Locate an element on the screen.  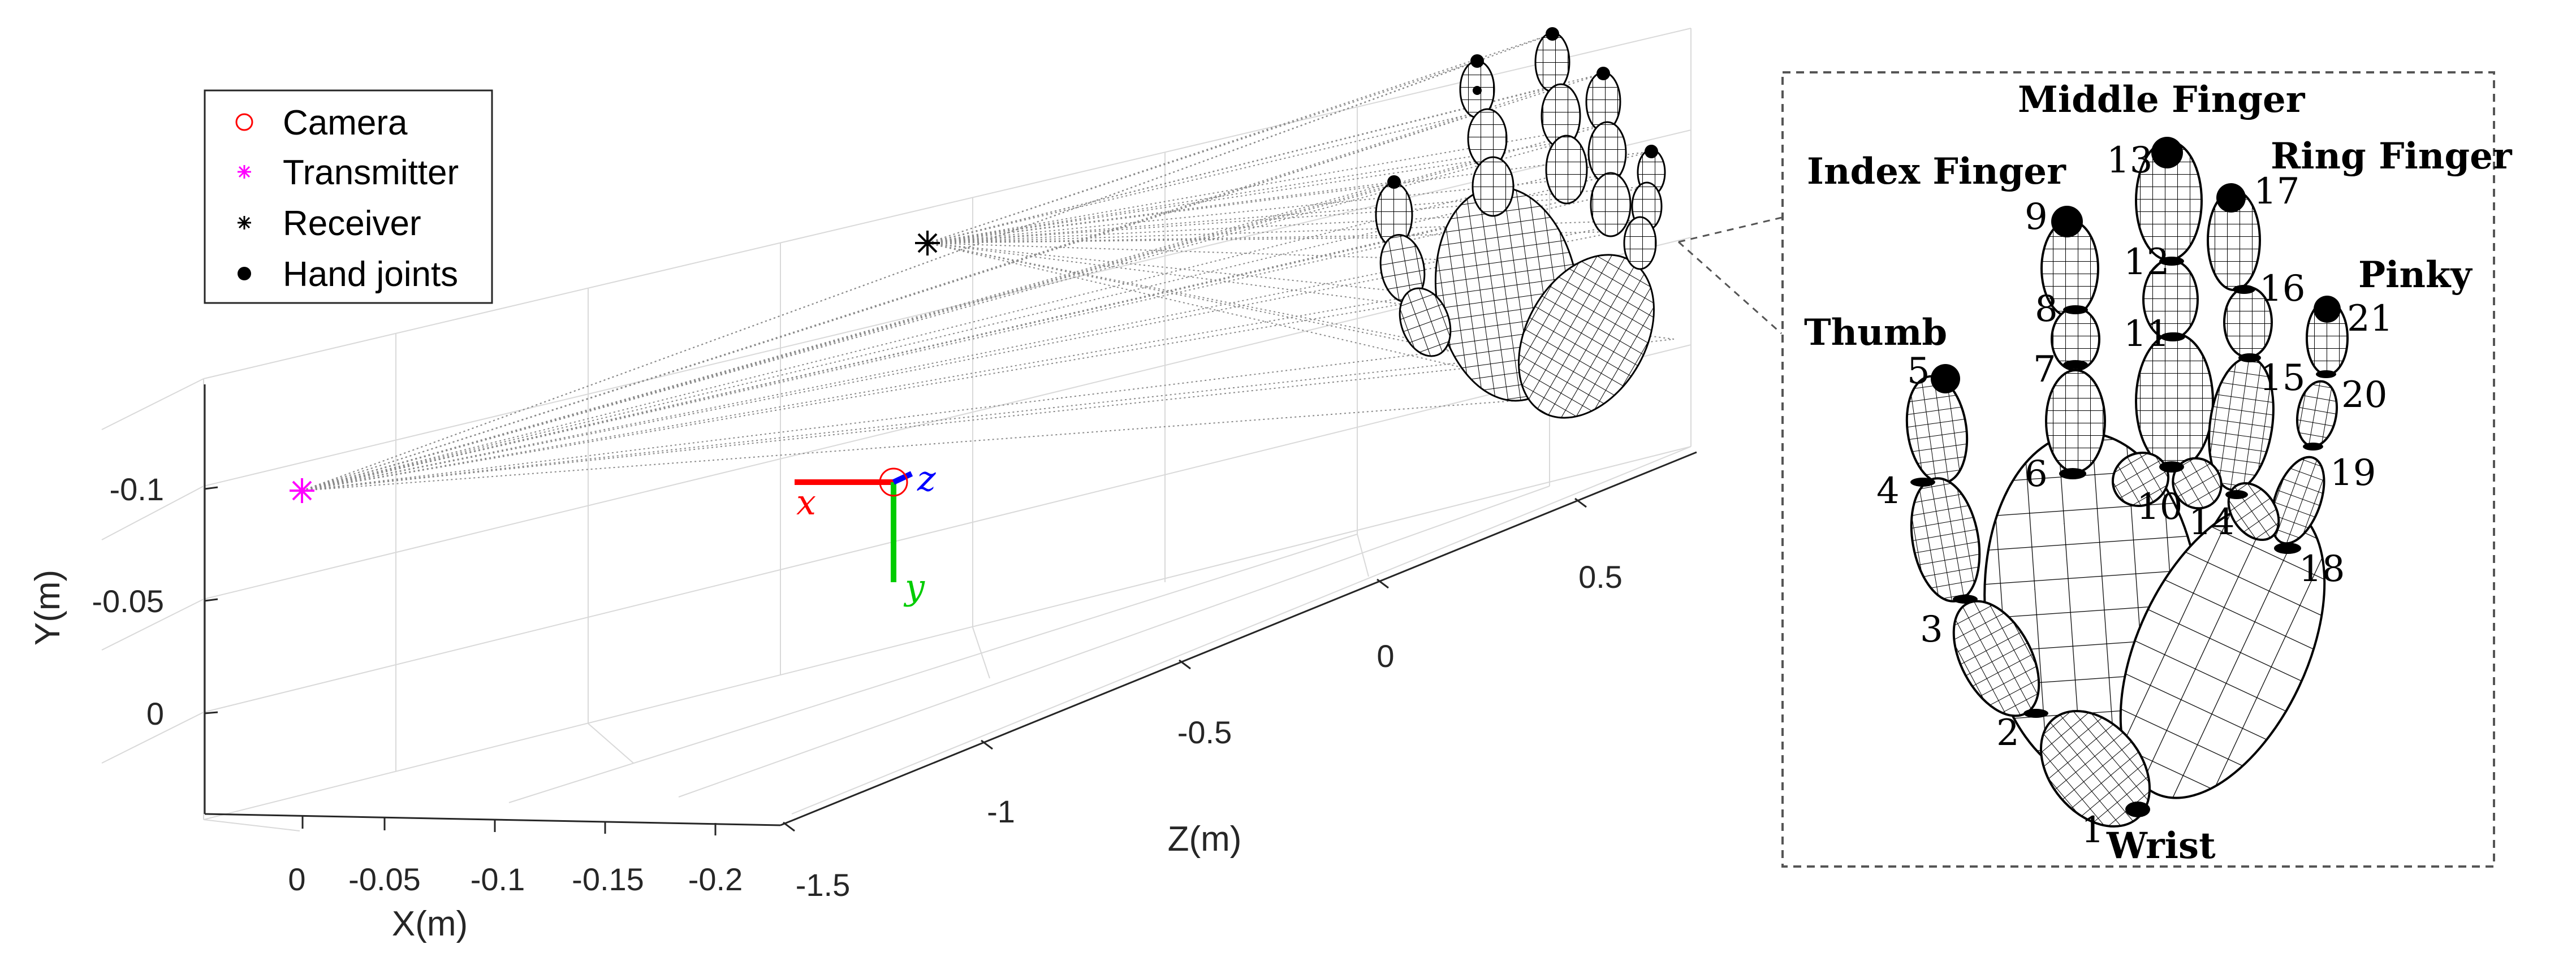
joint-number-15: 15 is located at coordinates (2282, 378).